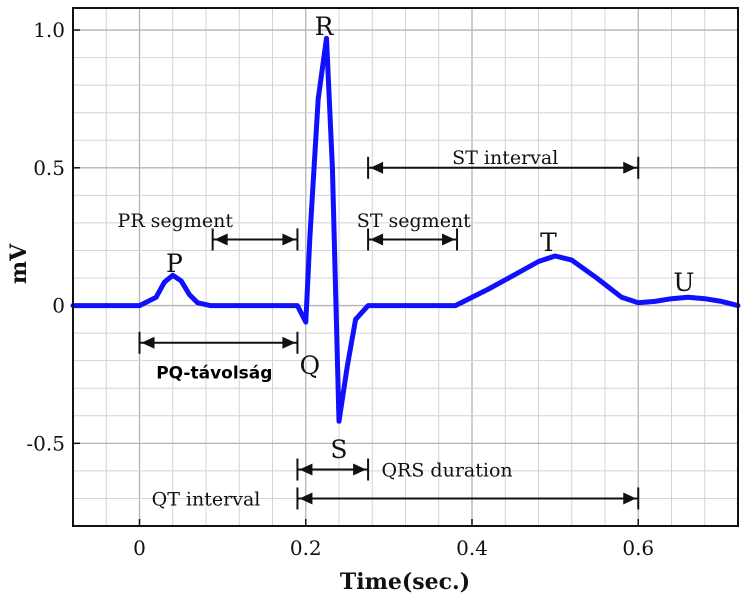 This screenshot has height=605, width=756. I want to click on x-tick-label: 0.2, so click(306, 548).